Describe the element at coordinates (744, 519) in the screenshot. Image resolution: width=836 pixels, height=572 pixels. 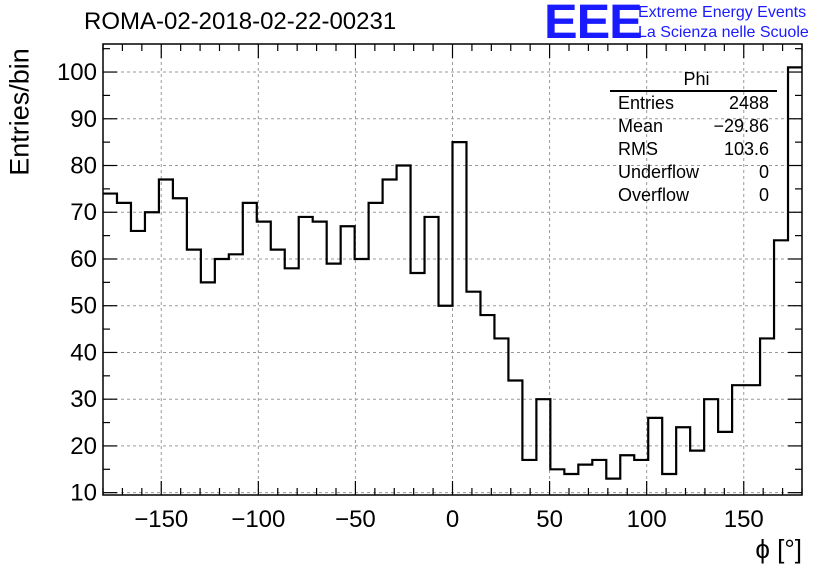
I see `x-tick-label: 150` at that location.